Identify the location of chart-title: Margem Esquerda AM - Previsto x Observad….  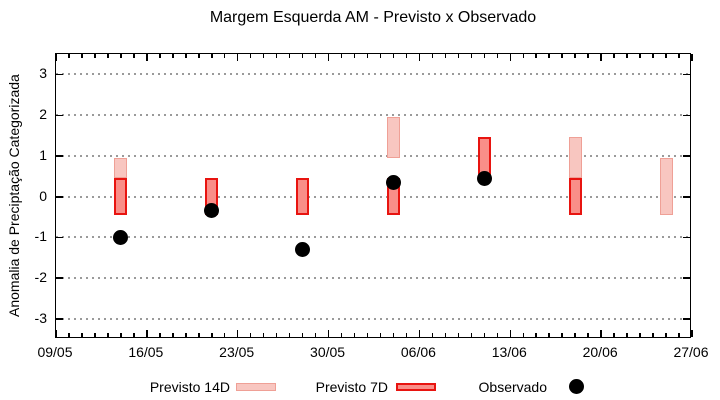
(373, 17).